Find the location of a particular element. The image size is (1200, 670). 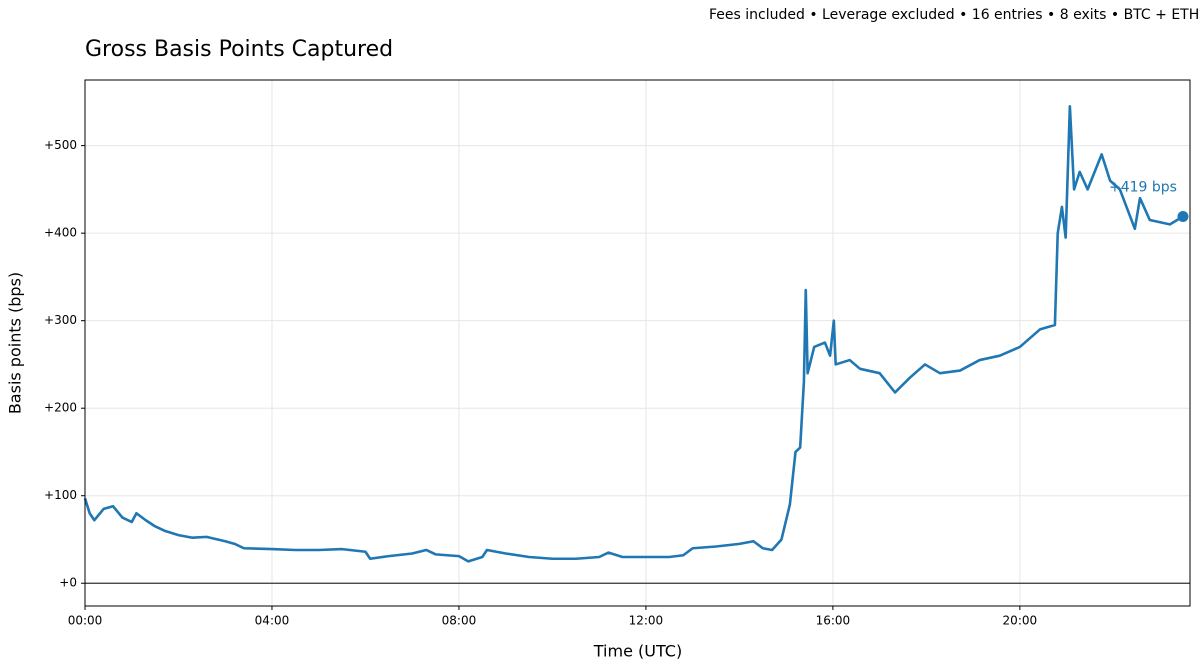

x-tick-label: 00:00 is located at coordinates (85, 621).